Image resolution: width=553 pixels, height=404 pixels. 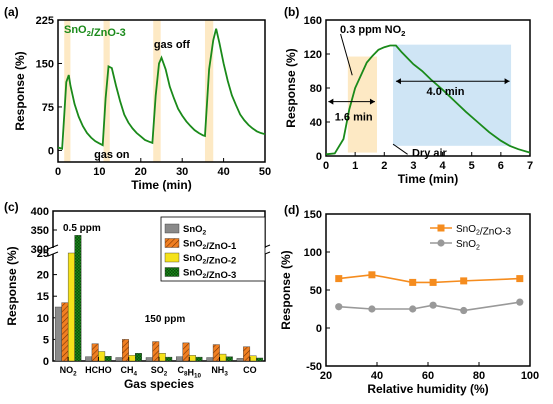 I want to click on x-tick-label: 7, so click(x=530, y=166).